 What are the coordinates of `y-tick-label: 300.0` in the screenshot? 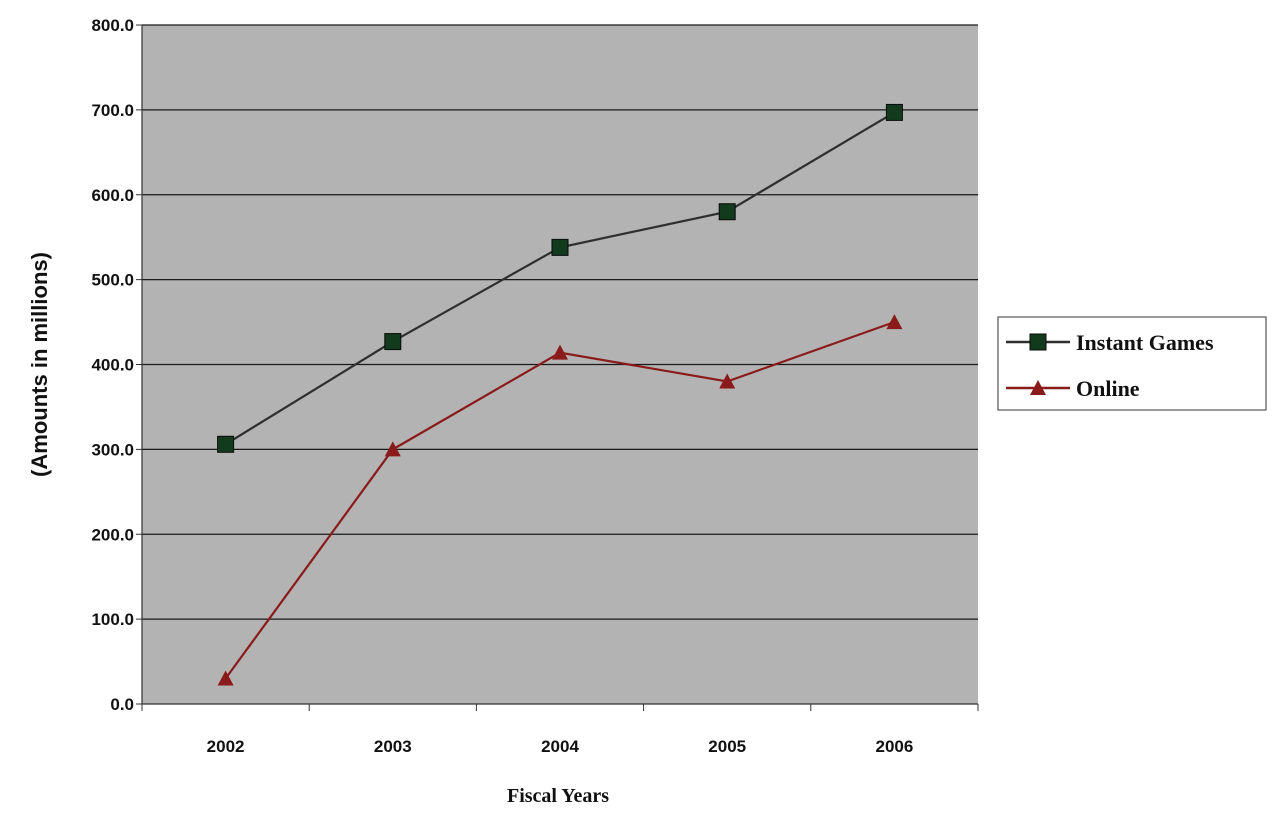 It's located at (112, 449).